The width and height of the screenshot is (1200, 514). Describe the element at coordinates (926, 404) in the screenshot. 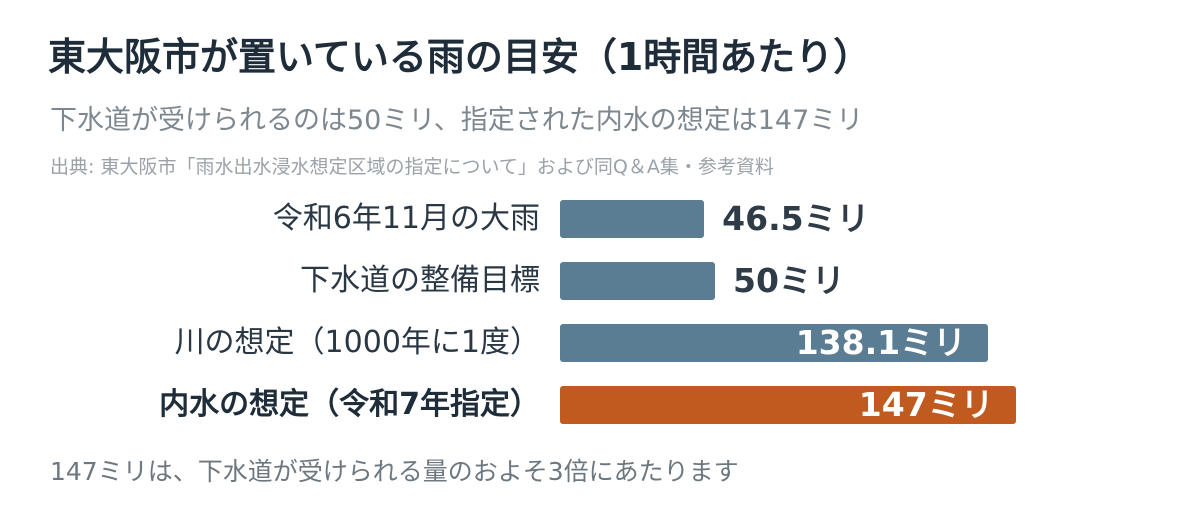

I see `value-label: 147ミリ` at that location.